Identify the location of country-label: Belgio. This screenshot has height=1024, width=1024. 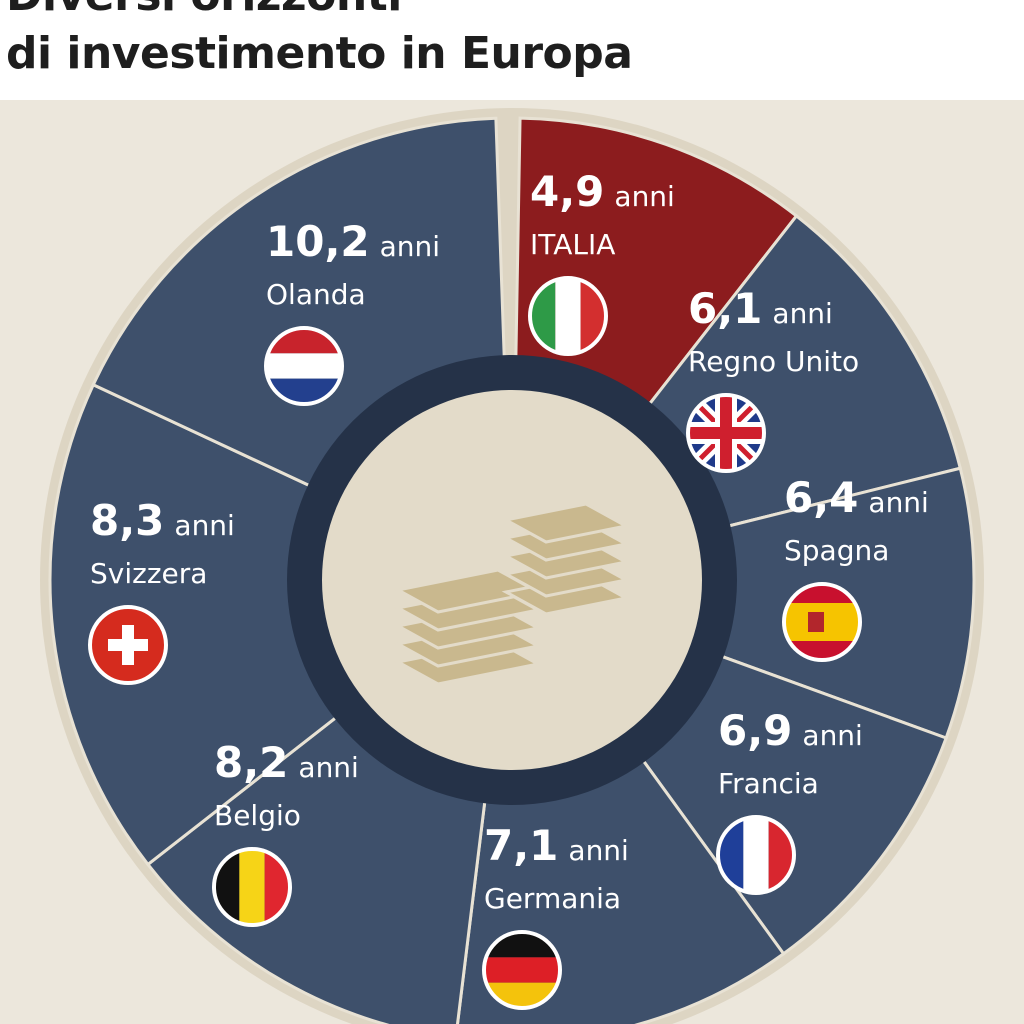
(257, 815).